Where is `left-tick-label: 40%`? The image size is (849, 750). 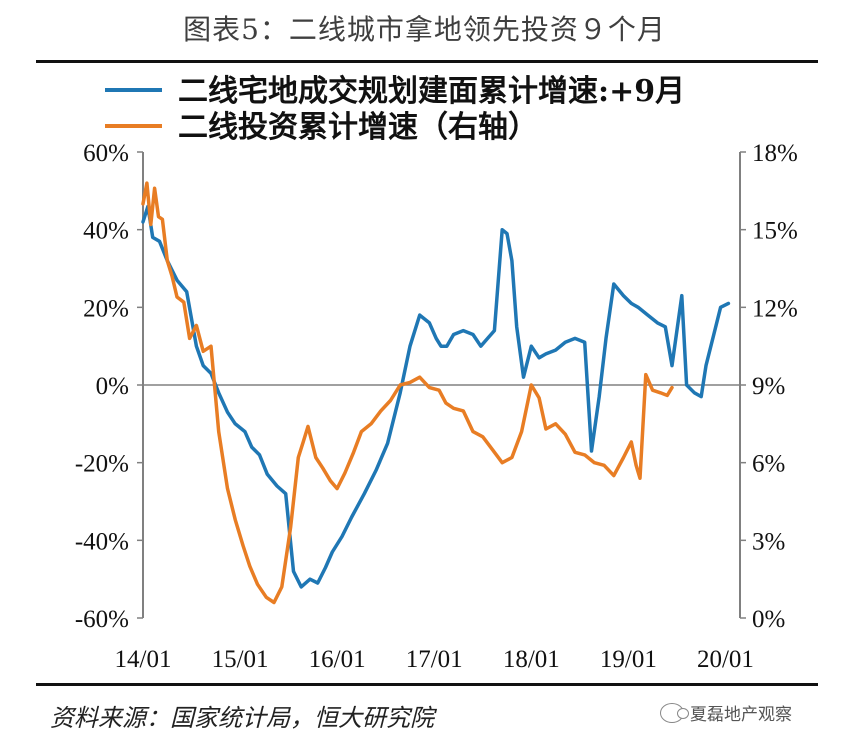 left-tick-label: 40% is located at coordinates (106, 231).